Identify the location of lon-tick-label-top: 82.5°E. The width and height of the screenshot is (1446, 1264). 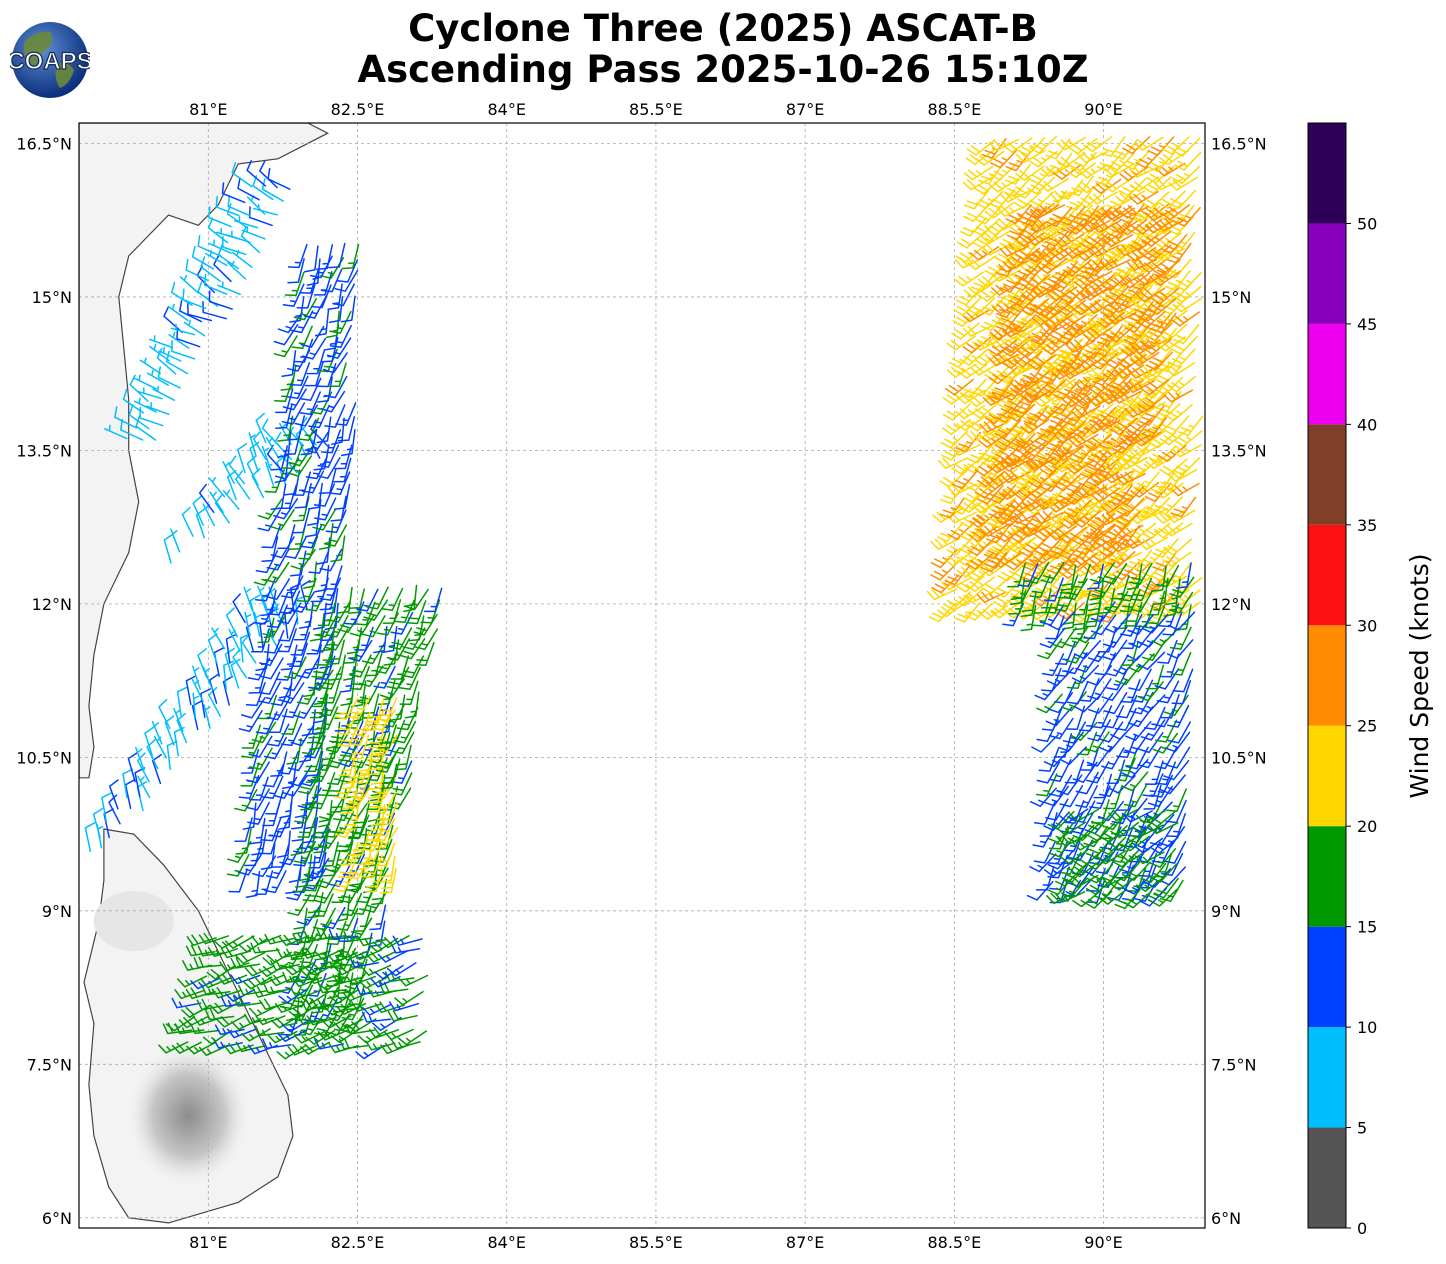
(358, 109).